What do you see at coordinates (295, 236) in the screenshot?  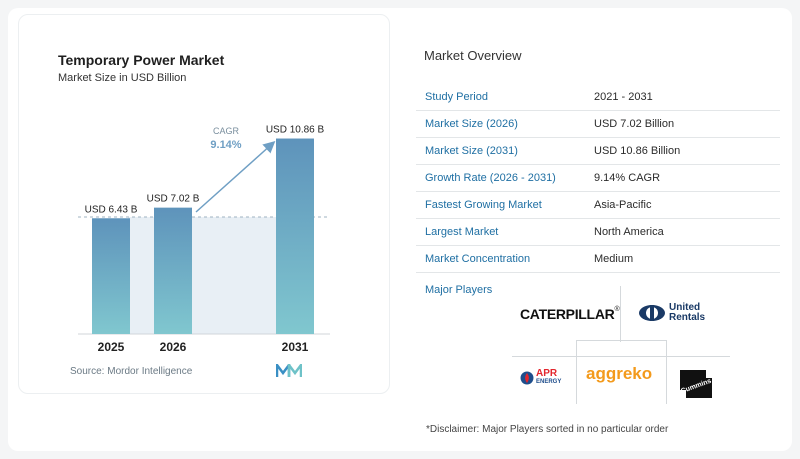 I see `bar-2031` at bounding box center [295, 236].